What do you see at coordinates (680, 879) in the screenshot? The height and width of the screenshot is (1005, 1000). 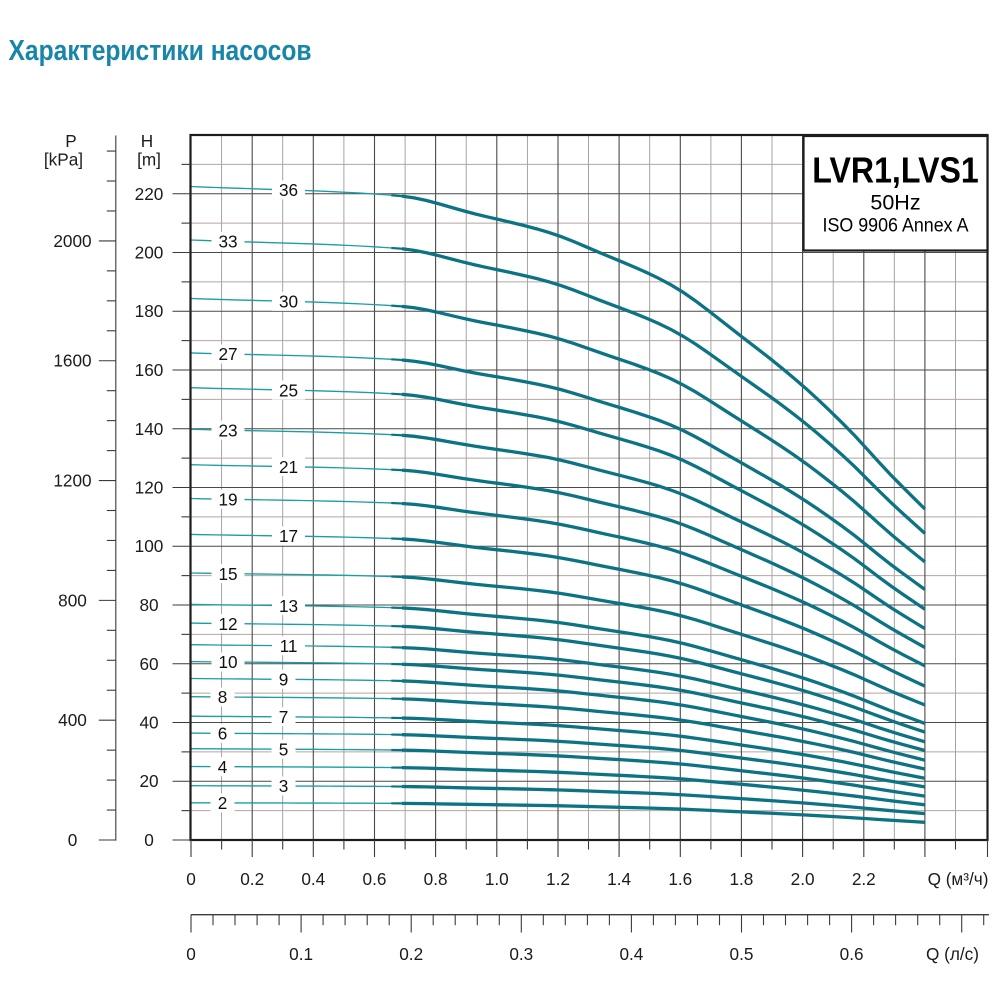 I see `svg-text: 1.6` at bounding box center [680, 879].